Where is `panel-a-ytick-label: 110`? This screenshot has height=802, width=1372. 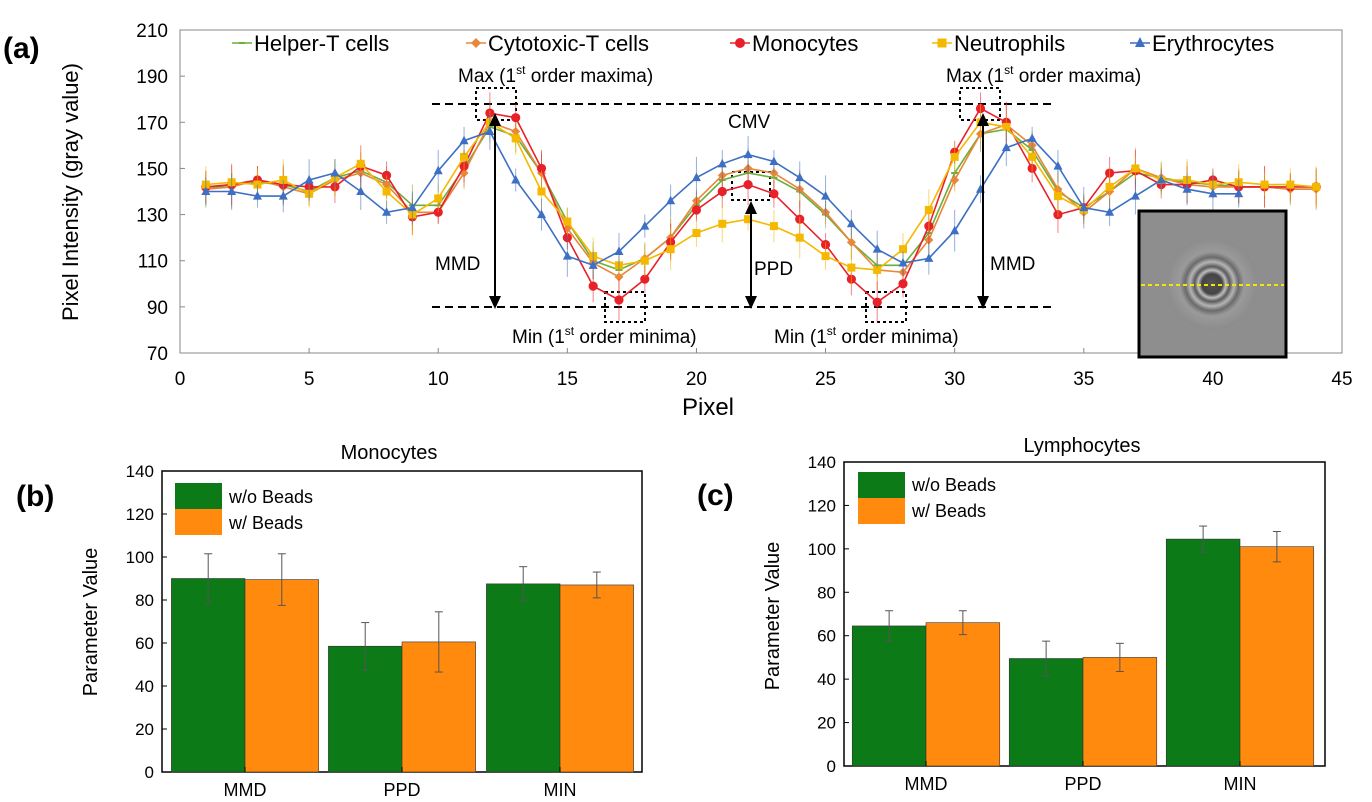
panel-a-ytick-label: 110 is located at coordinates (153, 262).